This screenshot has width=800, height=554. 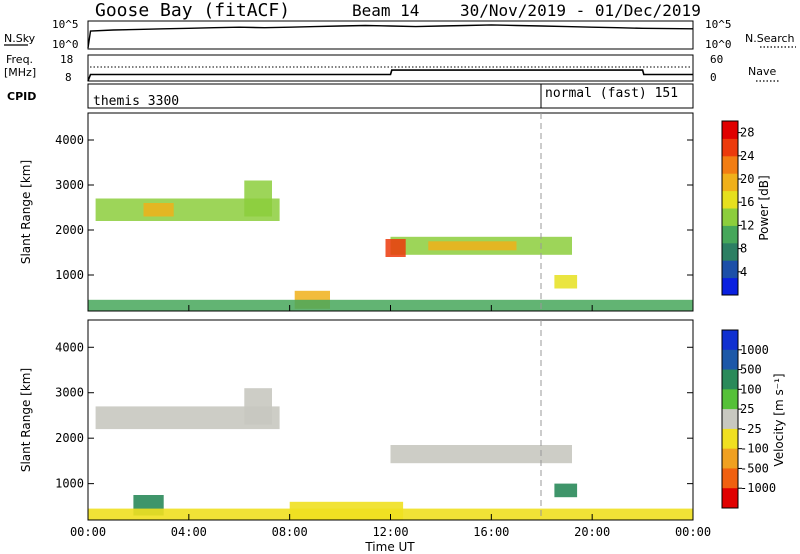 I want to click on freq-left-tick-top: 18, so click(x=66, y=59).